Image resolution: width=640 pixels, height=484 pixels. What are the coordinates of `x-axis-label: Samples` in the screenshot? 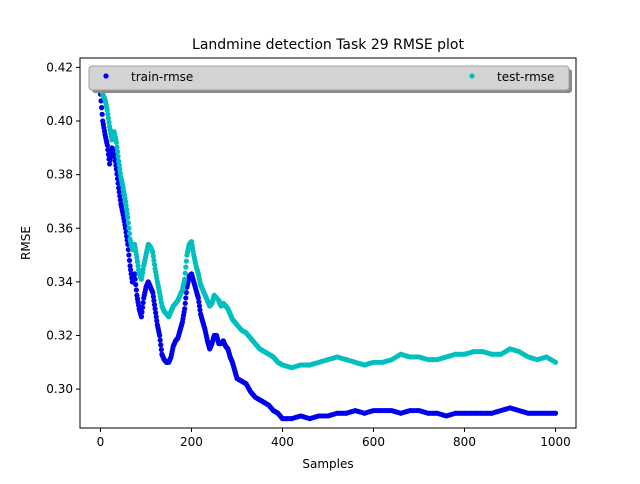 It's located at (327, 464).